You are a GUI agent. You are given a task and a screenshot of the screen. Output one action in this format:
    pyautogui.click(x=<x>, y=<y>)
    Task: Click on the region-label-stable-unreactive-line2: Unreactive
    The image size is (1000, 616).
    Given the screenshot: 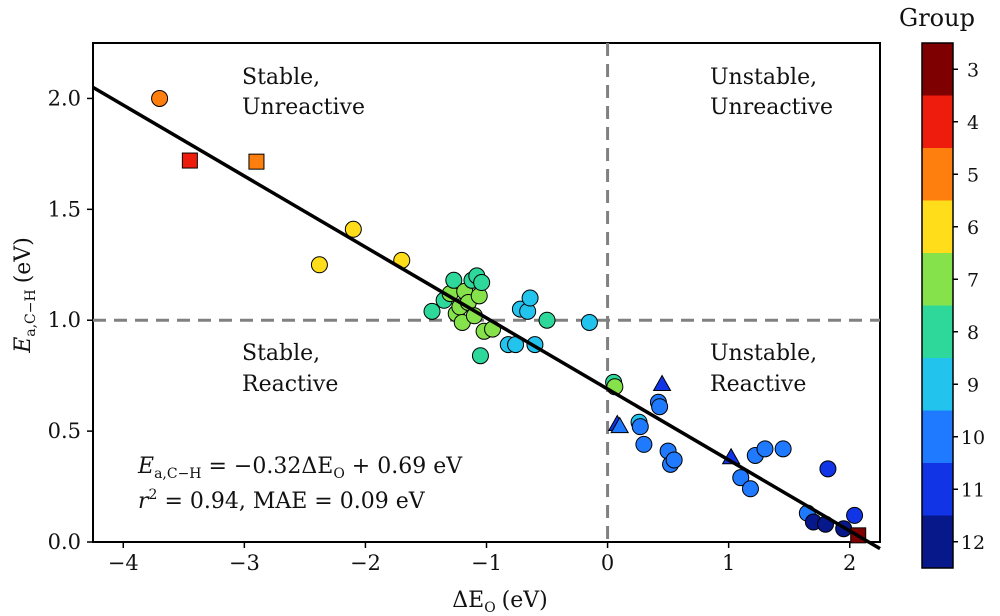 What is the action you would take?
    pyautogui.click(x=303, y=107)
    